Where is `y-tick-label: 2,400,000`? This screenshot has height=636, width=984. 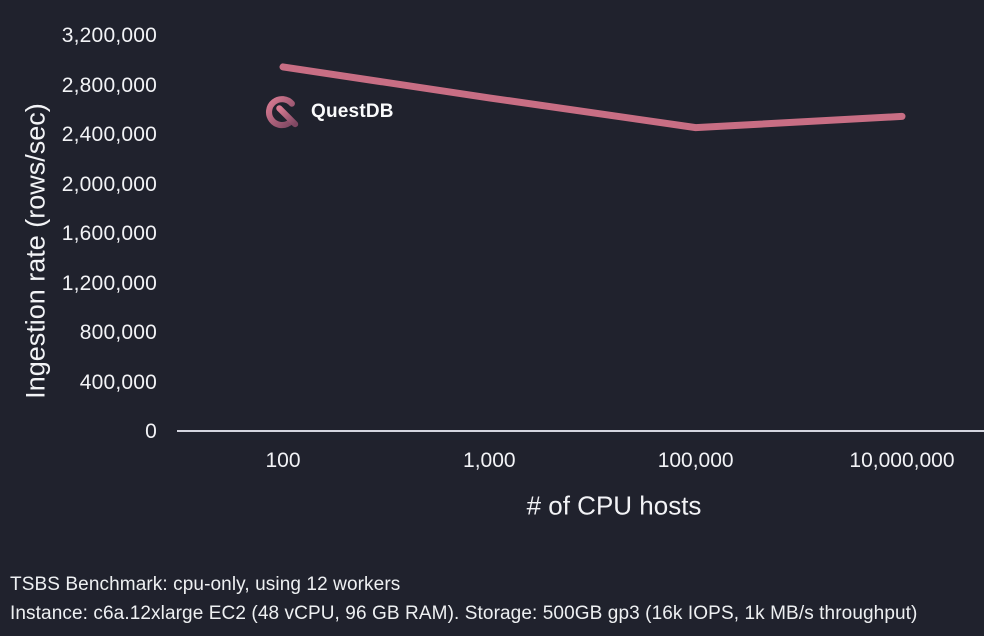 y-tick-label: 2,400,000 is located at coordinates (109, 134).